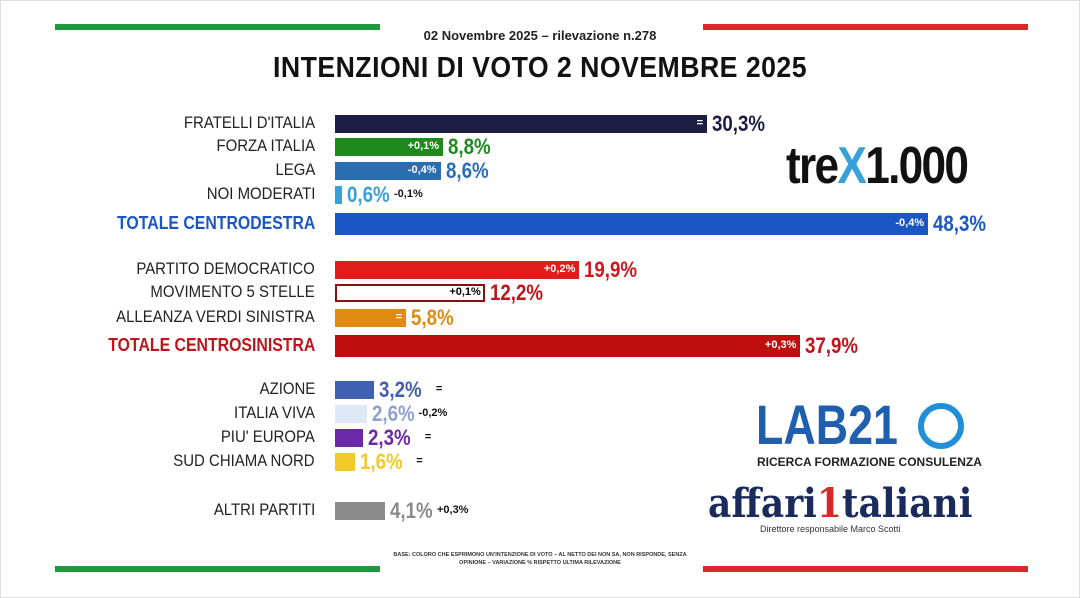 This screenshot has width=1080, height=598. Describe the element at coordinates (827, 424) in the screenshot. I see `lab21-logo: LAB21` at that location.